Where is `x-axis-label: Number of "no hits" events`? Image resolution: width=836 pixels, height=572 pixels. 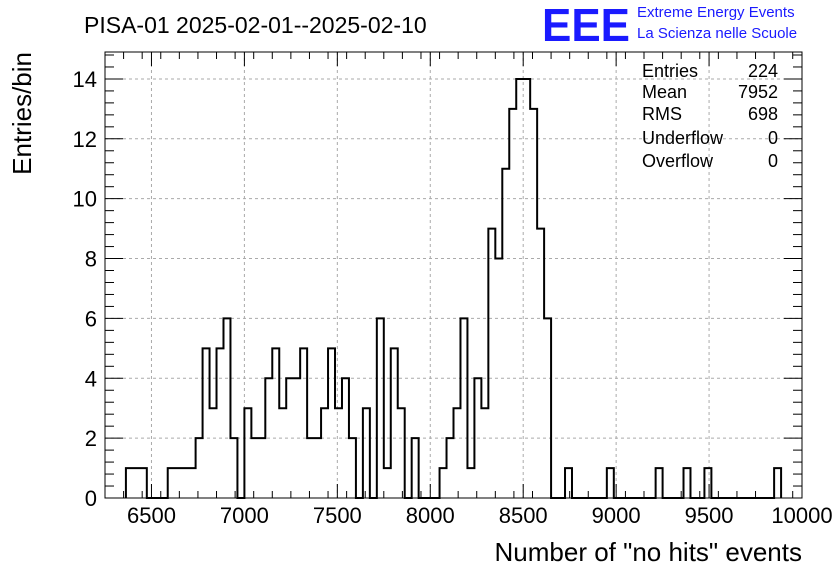
x-axis-label: Number of "no hits" events is located at coordinates (649, 552).